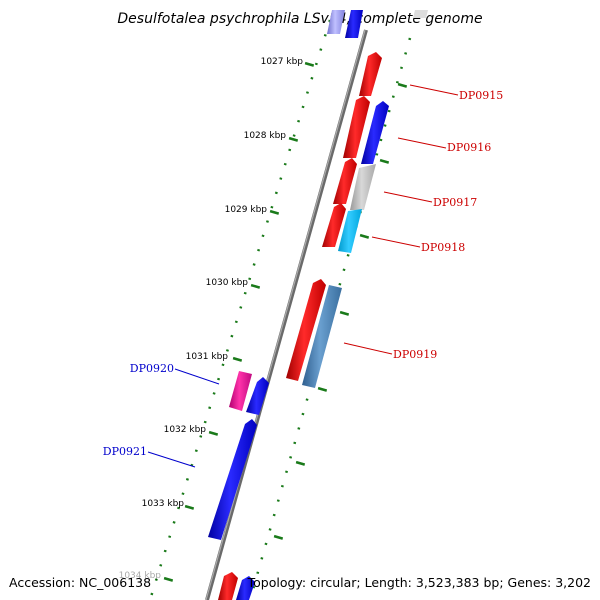  Describe the element at coordinates (469, 147) in the screenshot. I see `gene-label-dp0916: DP0916` at that location.